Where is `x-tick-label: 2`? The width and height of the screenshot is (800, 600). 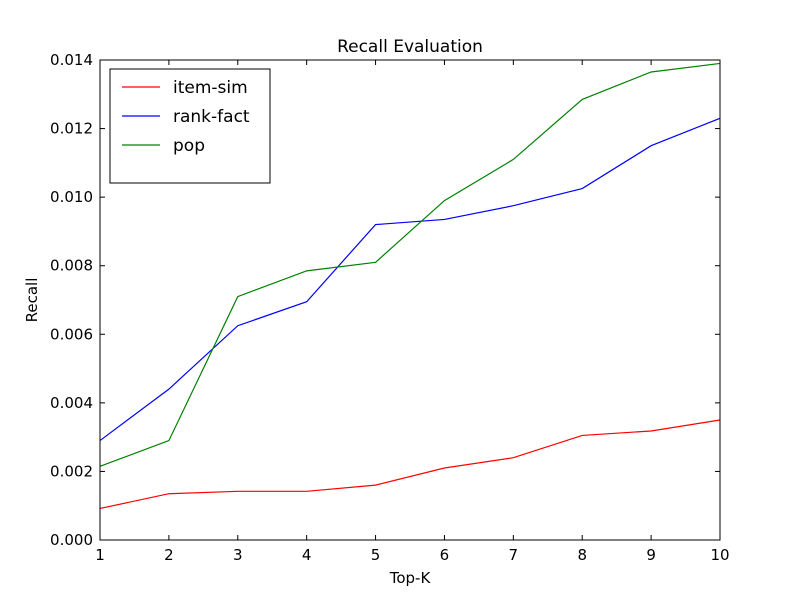 x-tick-label: 2 is located at coordinates (169, 555).